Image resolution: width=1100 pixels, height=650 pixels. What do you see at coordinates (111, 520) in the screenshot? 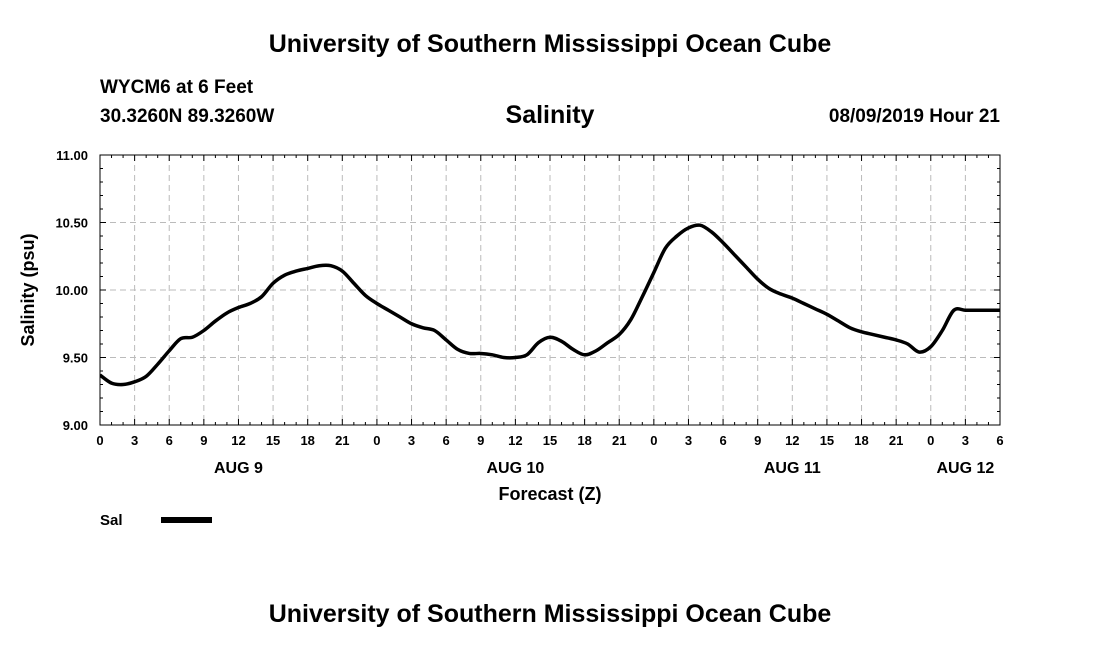
I see `legend-label: Sal` at bounding box center [111, 520].